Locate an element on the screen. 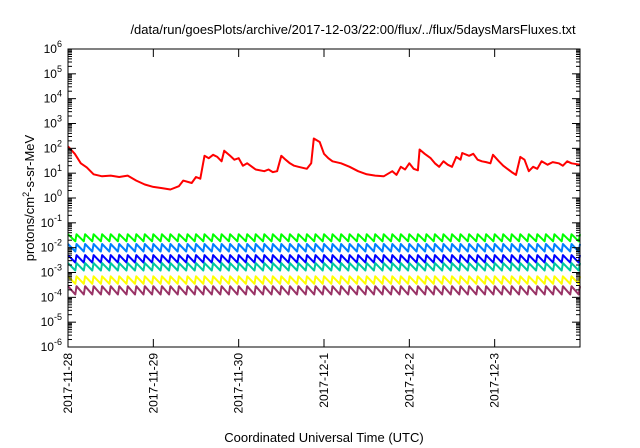 The height and width of the screenshot is (448, 640). x-axis-label: Coordinated Universal Time (UTC) is located at coordinates (323, 437).